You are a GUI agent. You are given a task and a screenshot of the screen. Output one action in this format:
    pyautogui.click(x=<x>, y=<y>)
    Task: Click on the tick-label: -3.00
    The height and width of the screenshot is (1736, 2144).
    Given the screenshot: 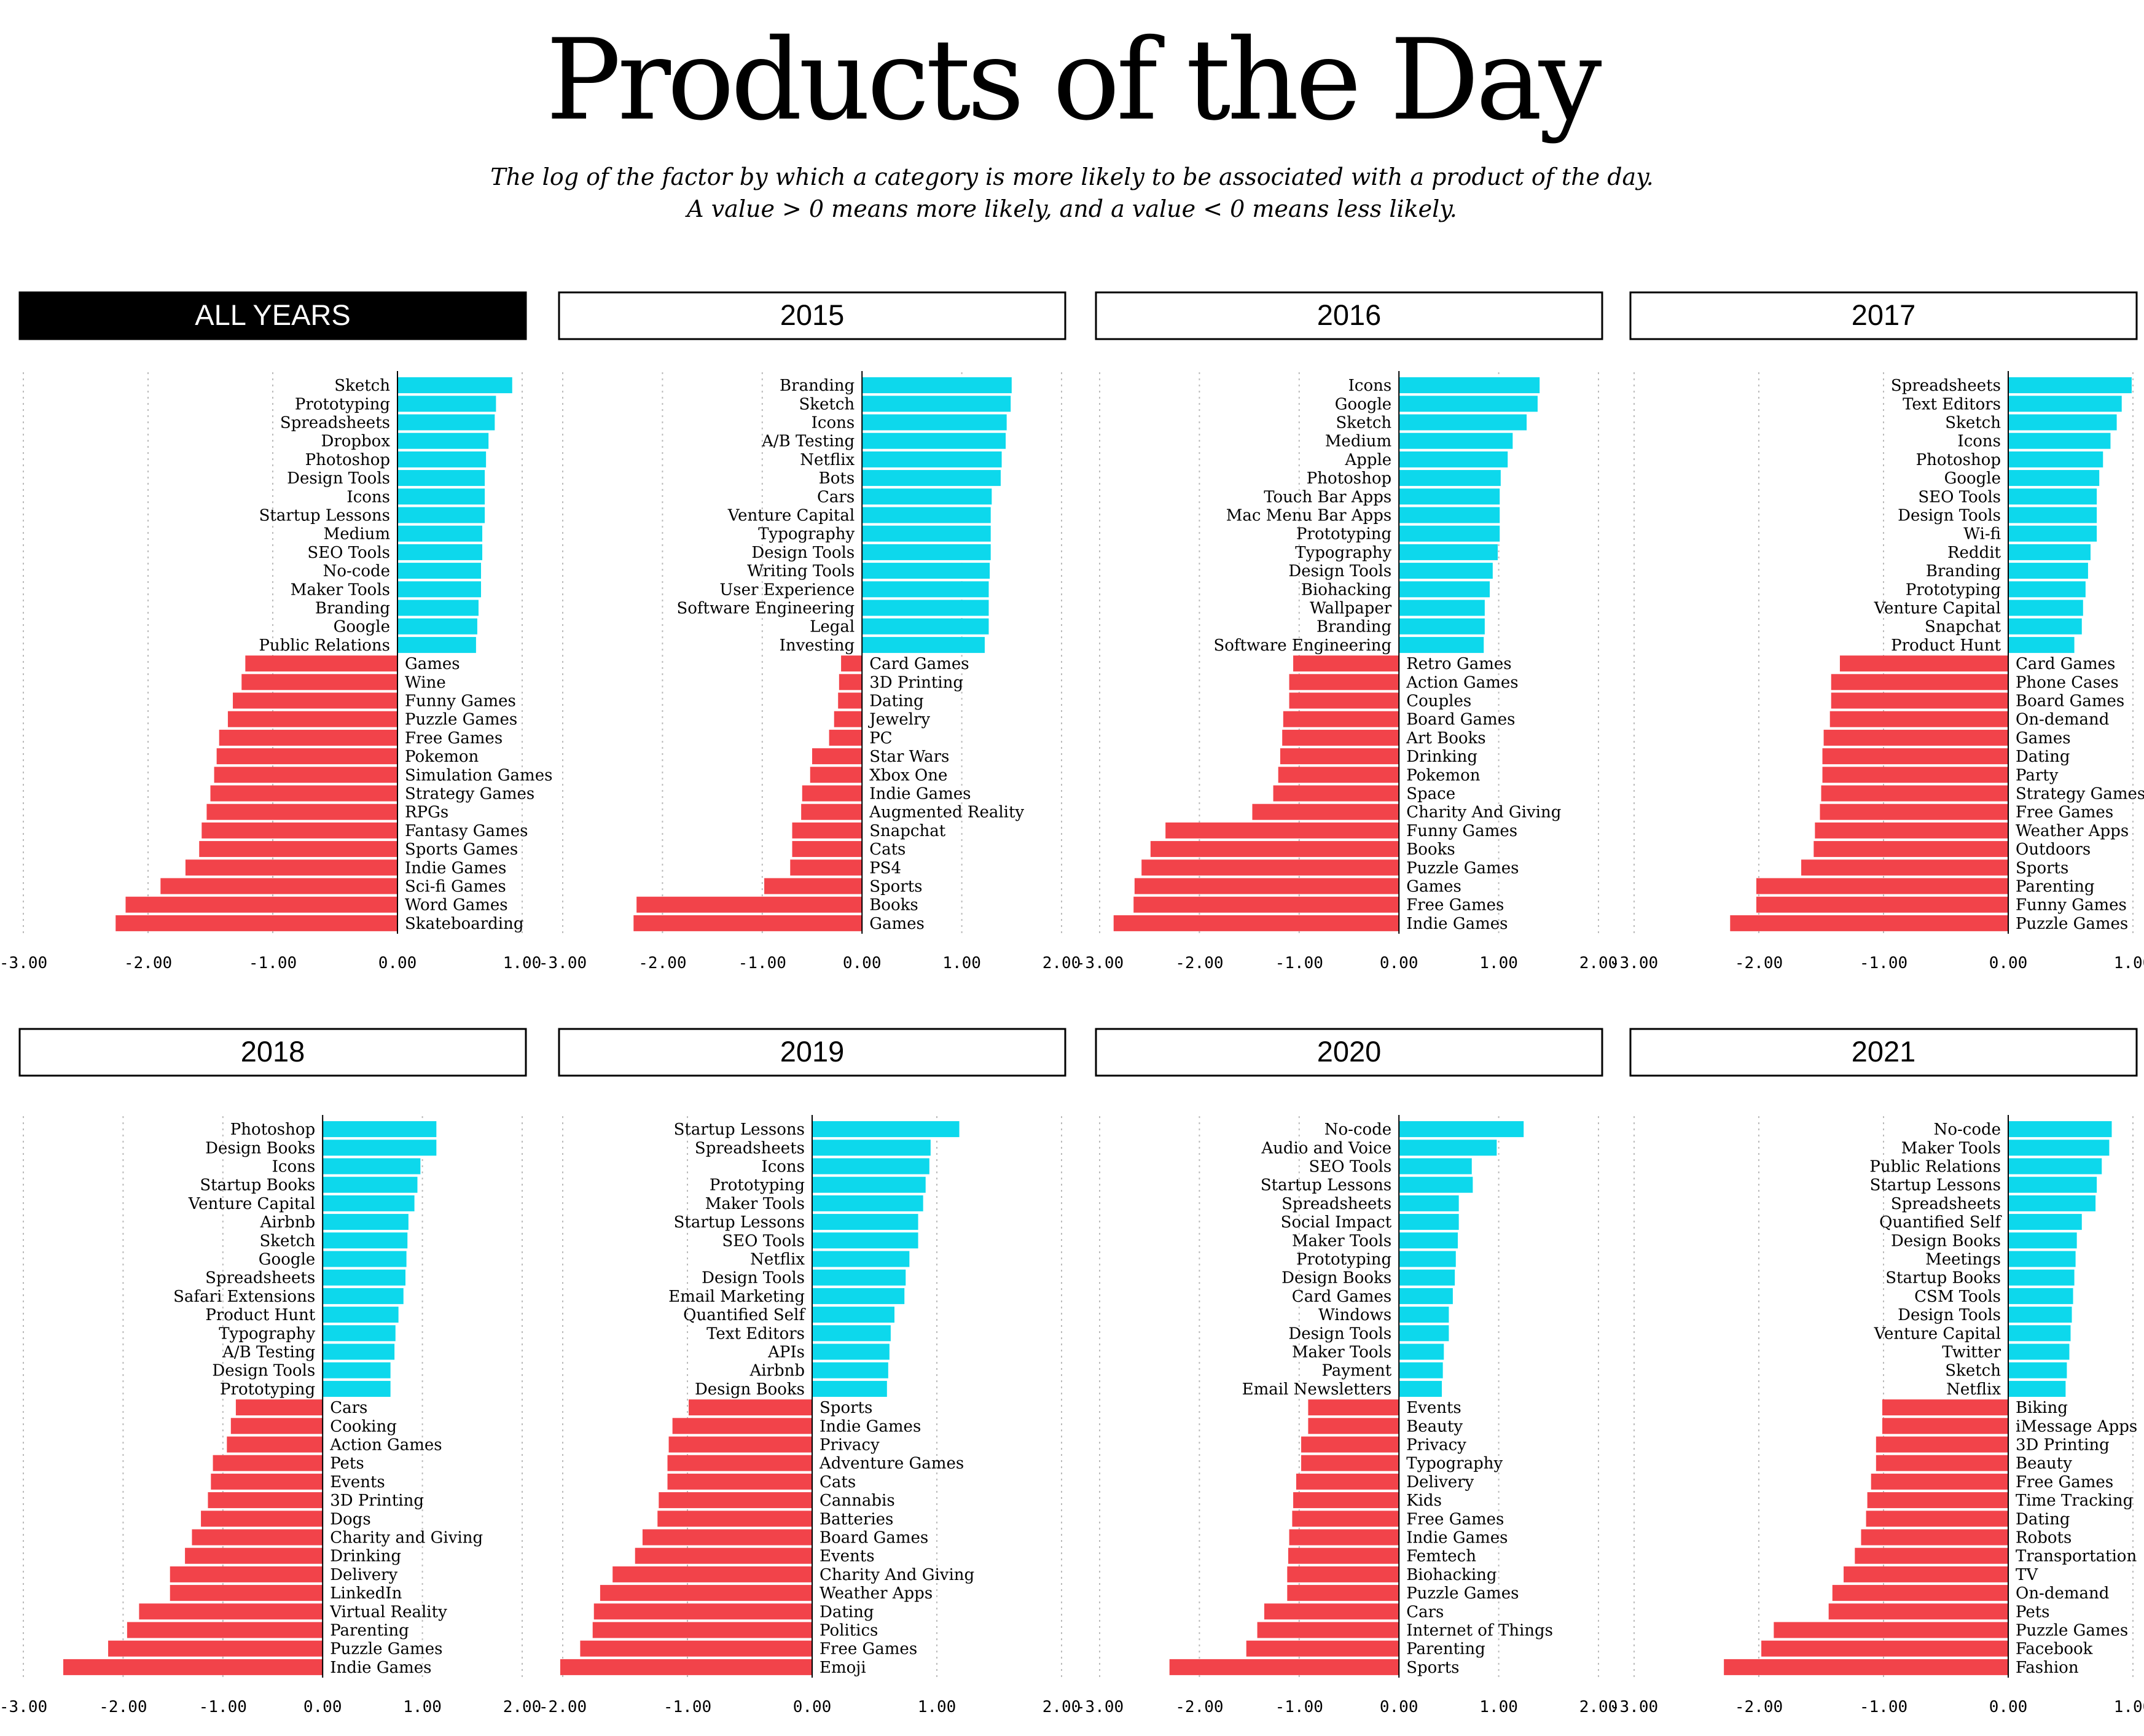 What is the action you would take?
    pyautogui.click(x=563, y=963)
    